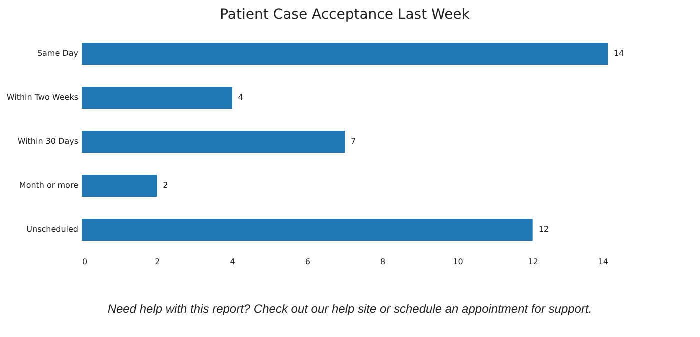 This screenshot has height=337, width=700. I want to click on x-tick-label: 4, so click(233, 262).